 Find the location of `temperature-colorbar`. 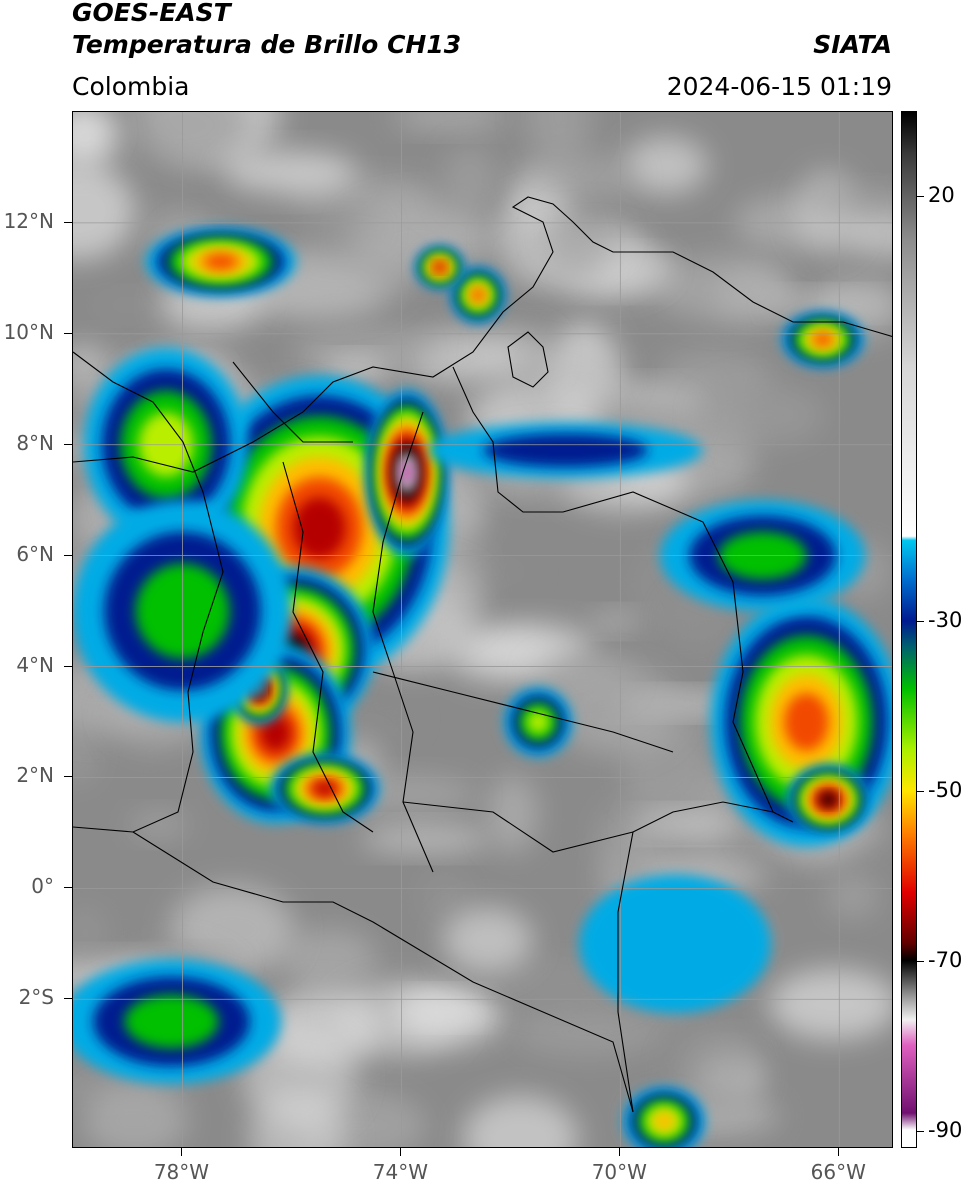

temperature-colorbar is located at coordinates (909, 629).